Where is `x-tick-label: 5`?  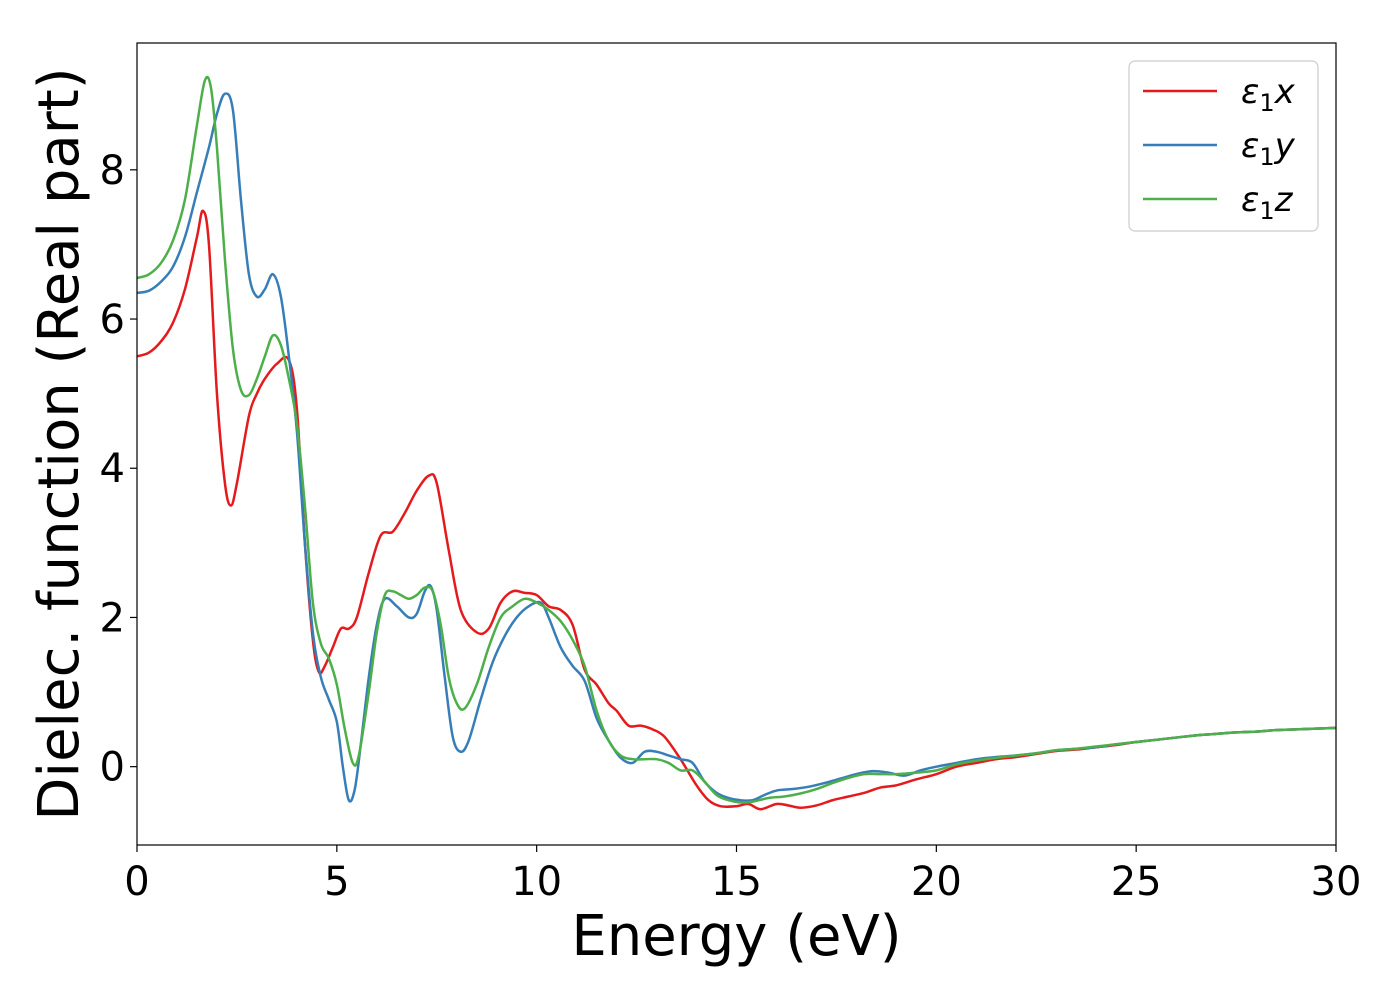 x-tick-label: 5 is located at coordinates (336, 882).